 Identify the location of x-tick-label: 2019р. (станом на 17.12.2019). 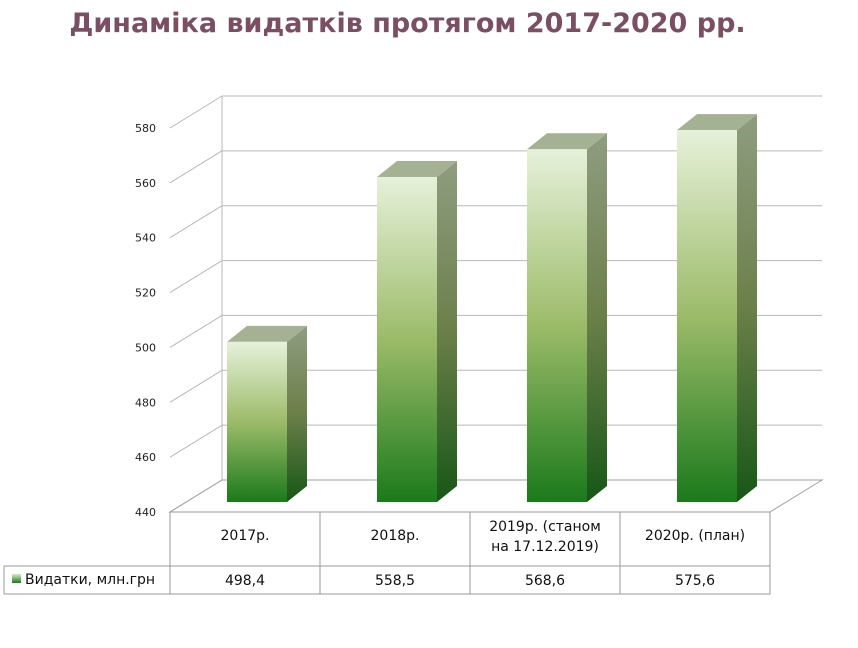
(545, 537).